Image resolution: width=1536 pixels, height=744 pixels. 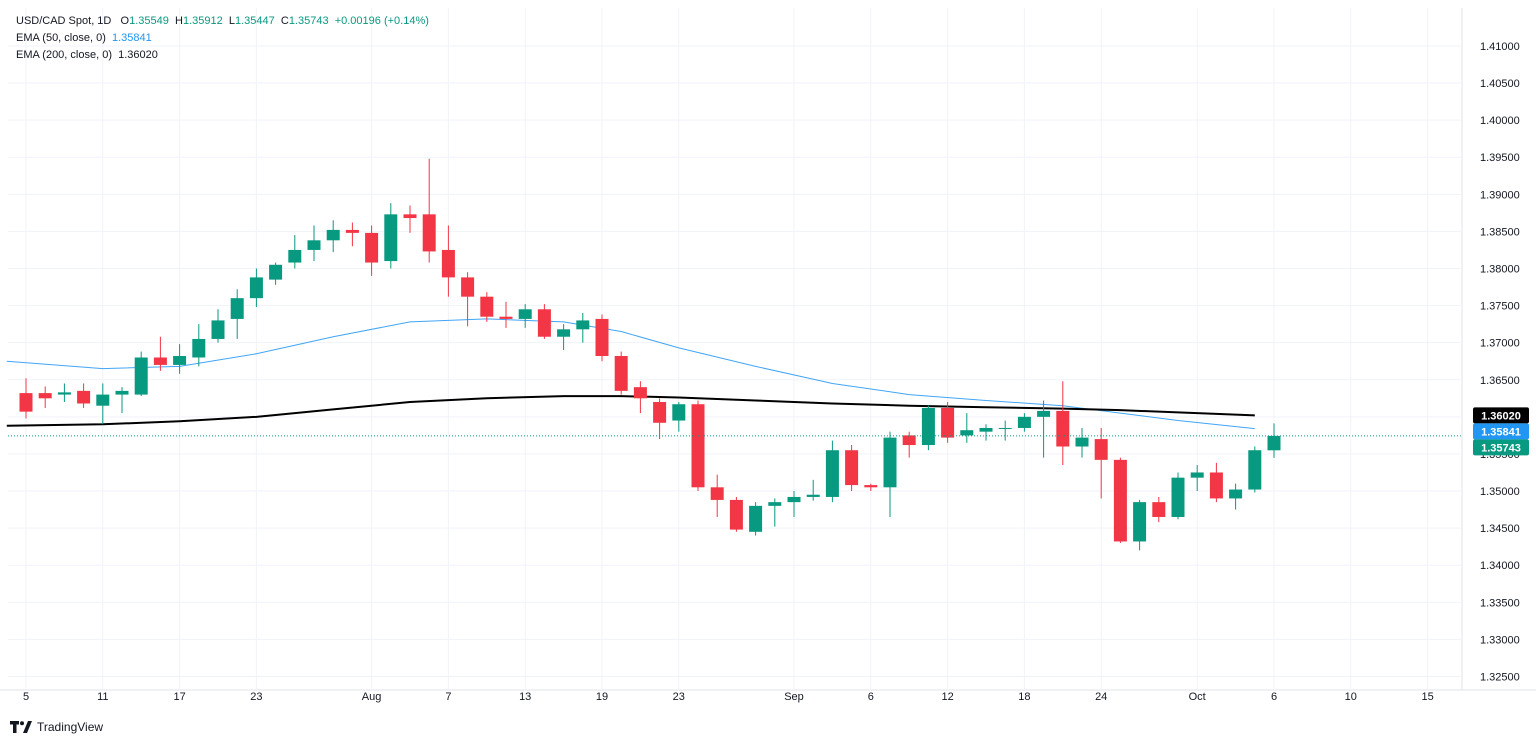 What do you see at coordinates (138, 55) in the screenshot?
I see `ema200-value: 1.36020` at bounding box center [138, 55].